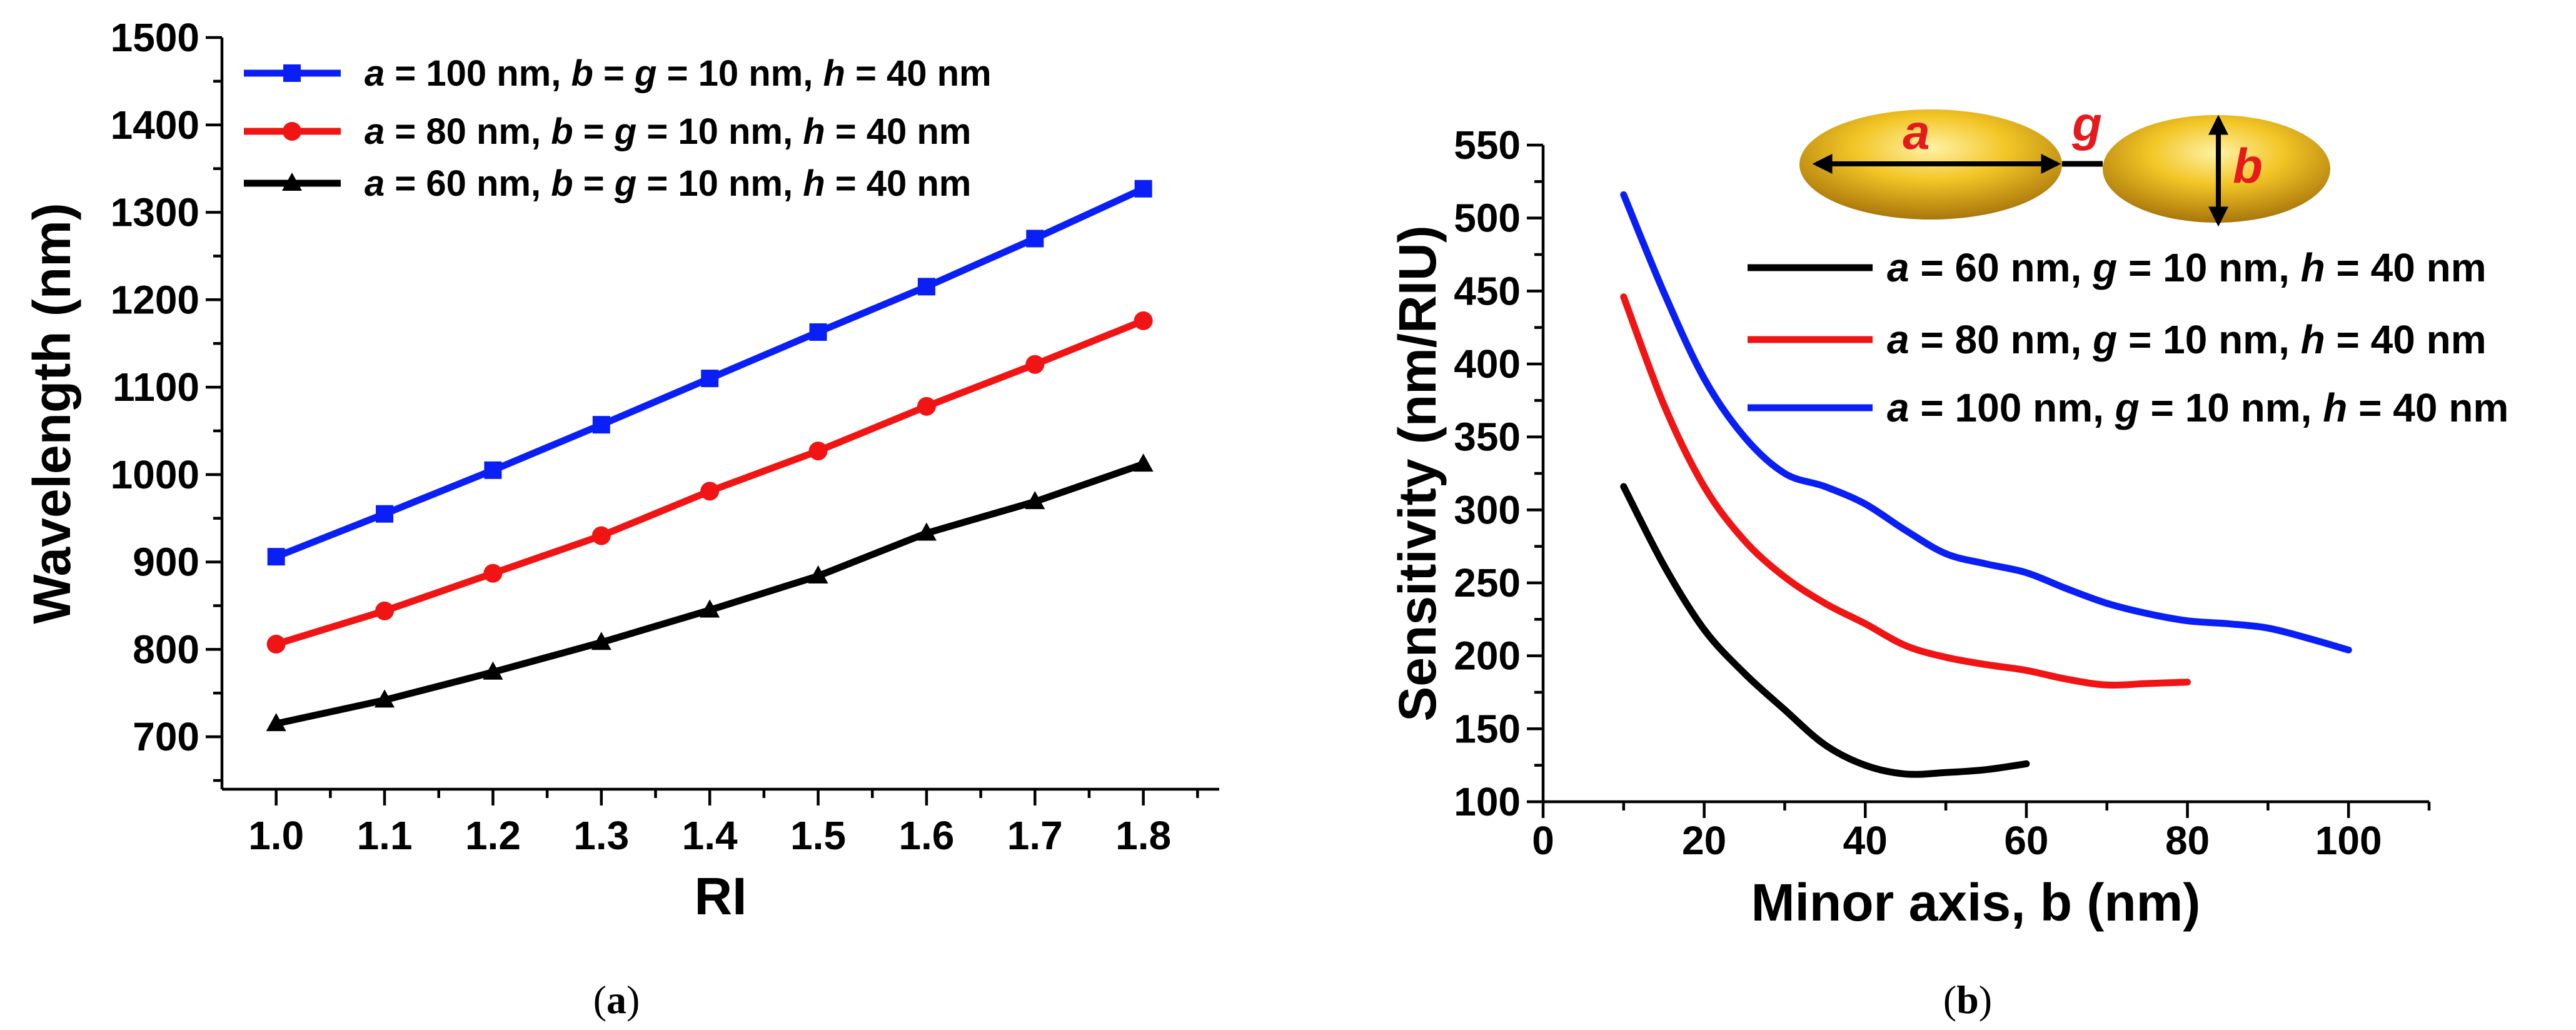 This screenshot has height=1030, width=2576. I want to click on x-tick-label: 1.5, so click(818, 835).